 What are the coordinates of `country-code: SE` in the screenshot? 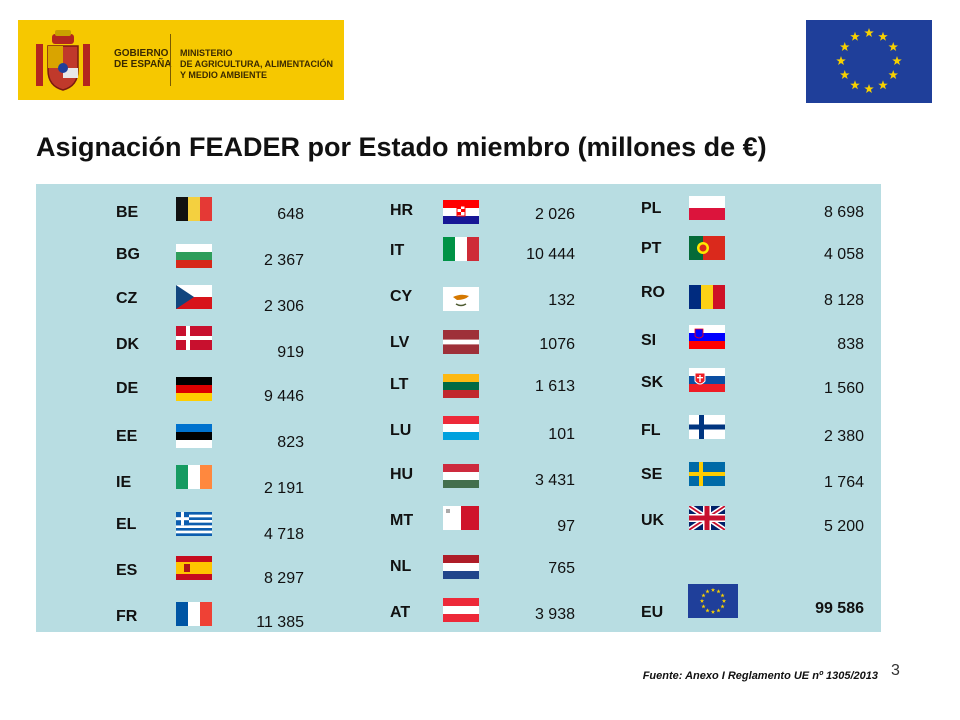 It's located at (652, 474).